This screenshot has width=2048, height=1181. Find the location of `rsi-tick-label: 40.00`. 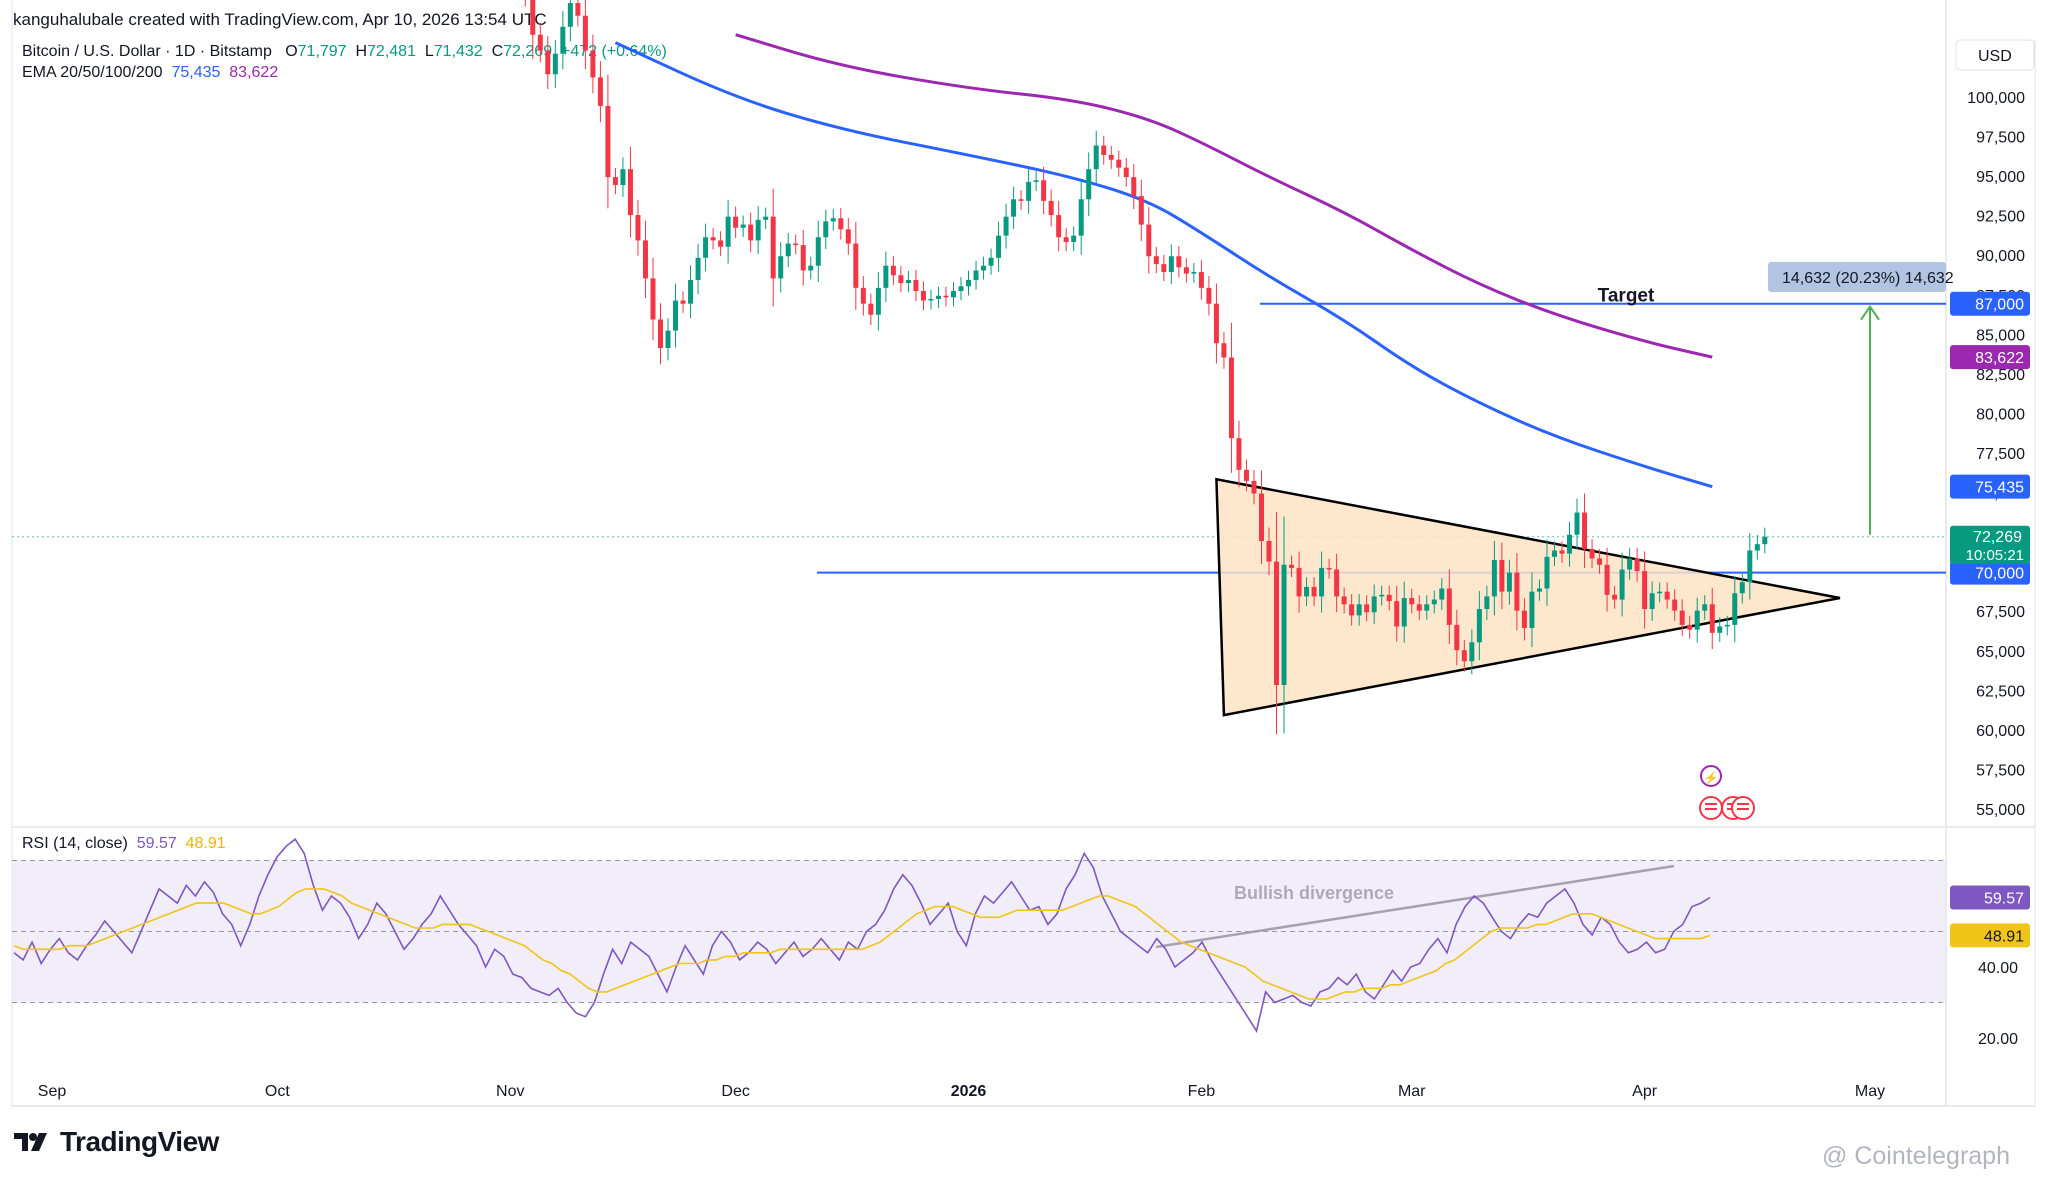

rsi-tick-label: 40.00 is located at coordinates (1998, 968).